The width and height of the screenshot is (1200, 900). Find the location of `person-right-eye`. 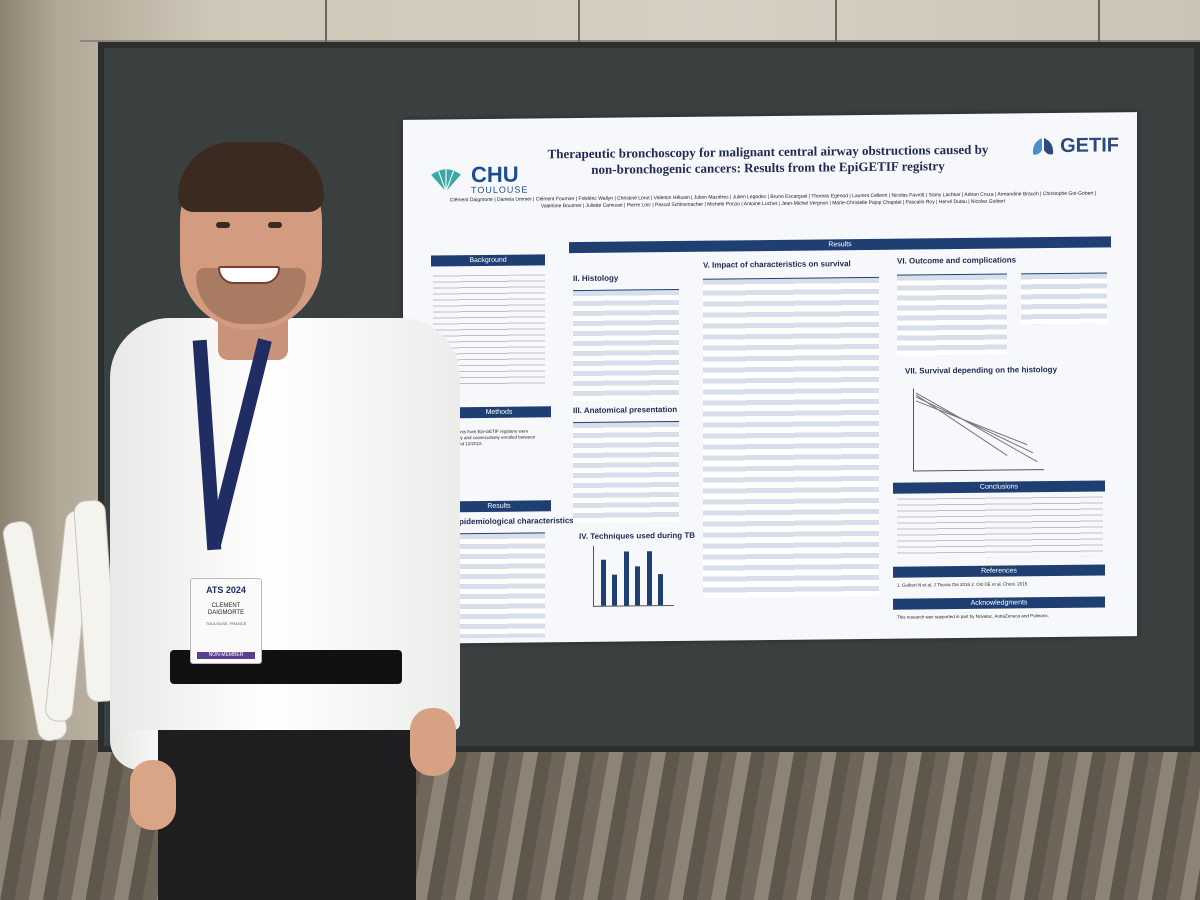

person-right-eye is located at coordinates (275, 225).